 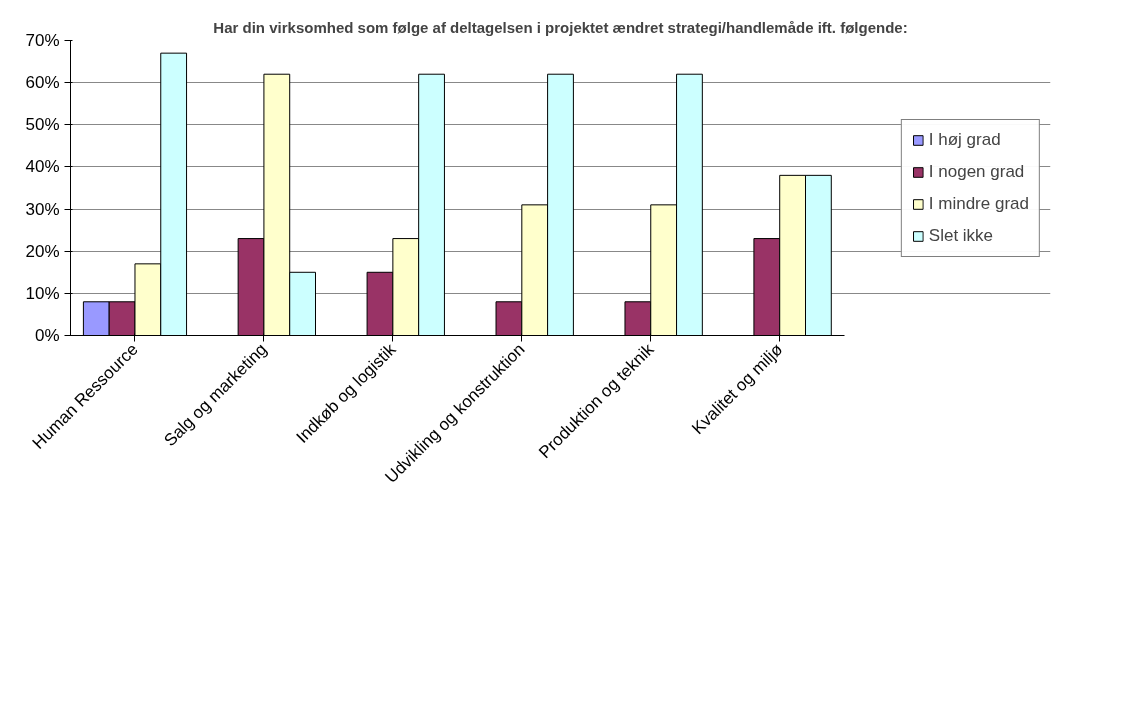 What do you see at coordinates (42, 293) in the screenshot?
I see `y-tick-label: 10%` at bounding box center [42, 293].